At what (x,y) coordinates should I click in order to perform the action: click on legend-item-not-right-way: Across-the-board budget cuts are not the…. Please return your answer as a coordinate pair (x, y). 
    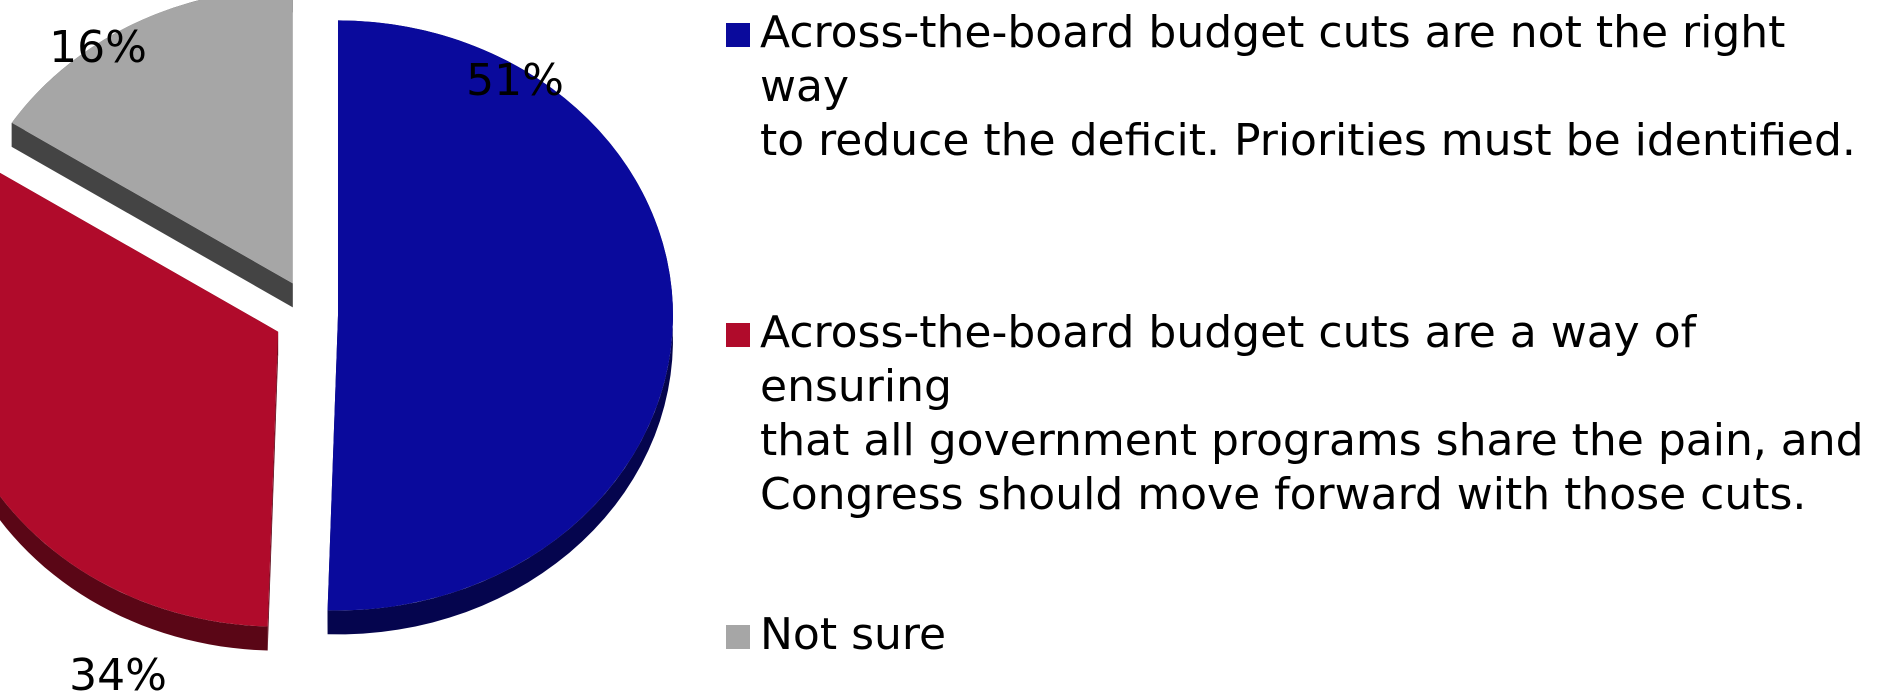
    Looking at the image, I should click on (1301, 87).